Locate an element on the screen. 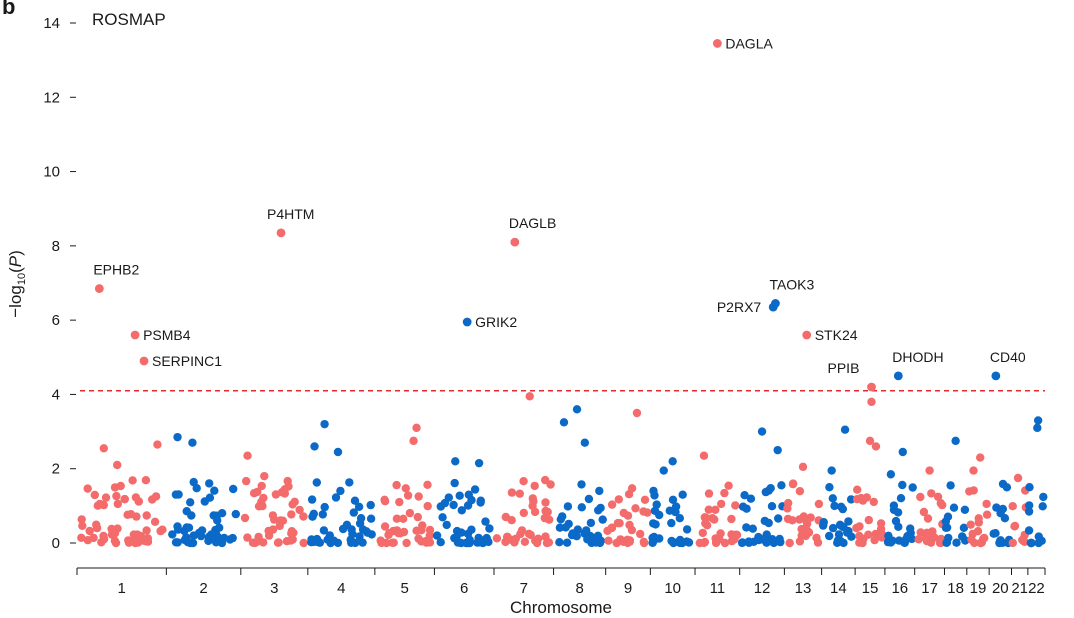  y-axis-label-open: ( is located at coordinates (15, 270).